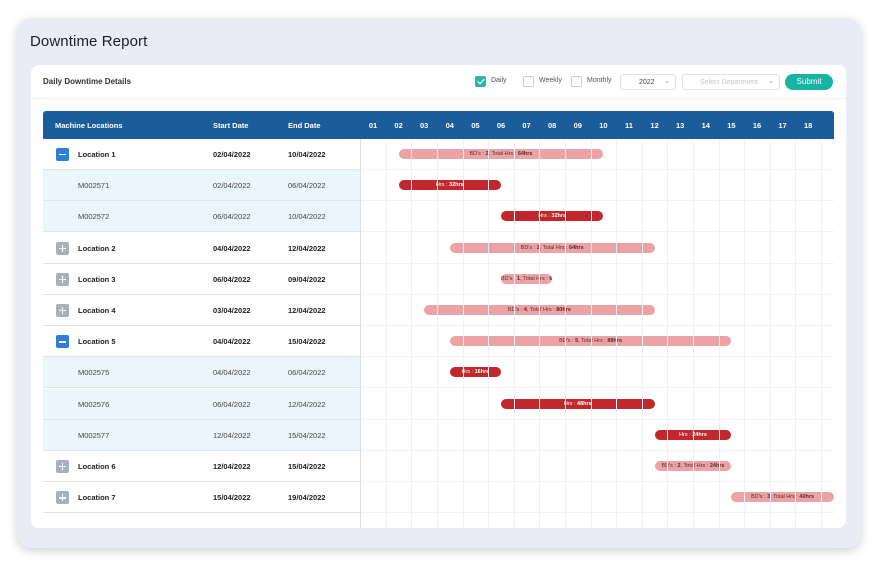  What do you see at coordinates (438, 404) in the screenshot?
I see `machine-row: M002576 06/04/2022 12/04/2022 Hrs : 48hrs` at bounding box center [438, 404].